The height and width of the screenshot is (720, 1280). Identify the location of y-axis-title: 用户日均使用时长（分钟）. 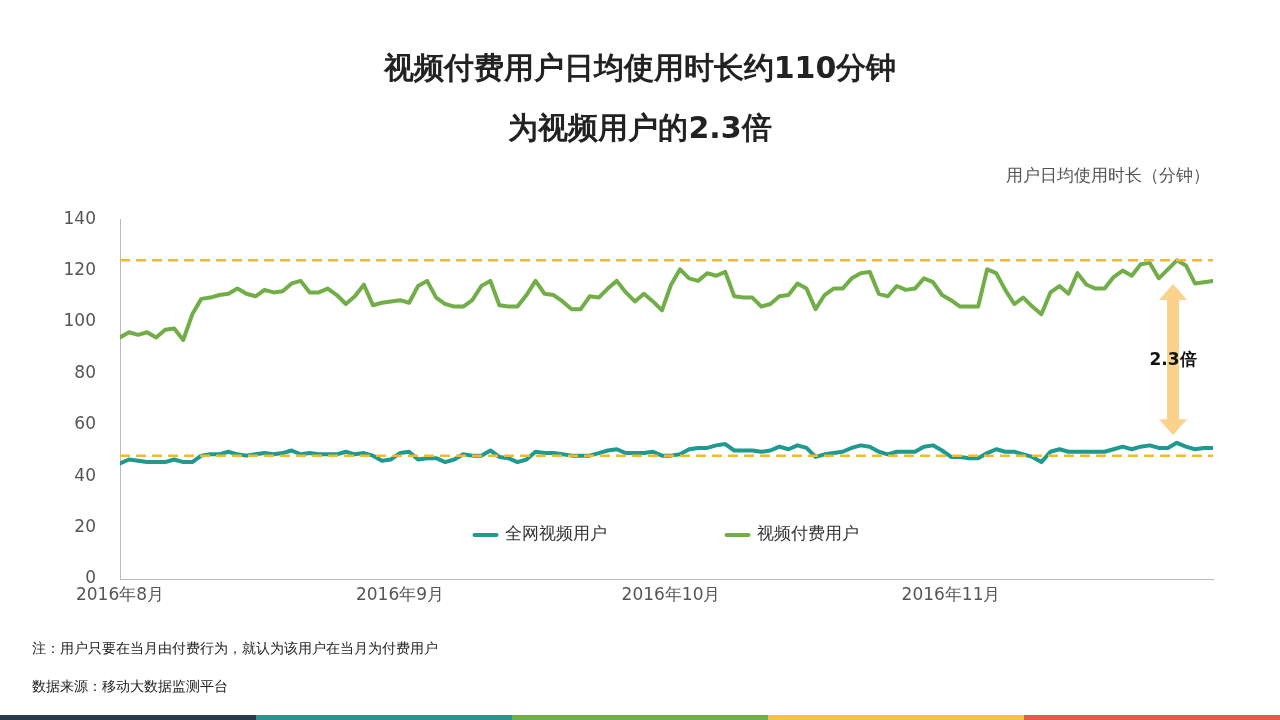
(1108, 175).